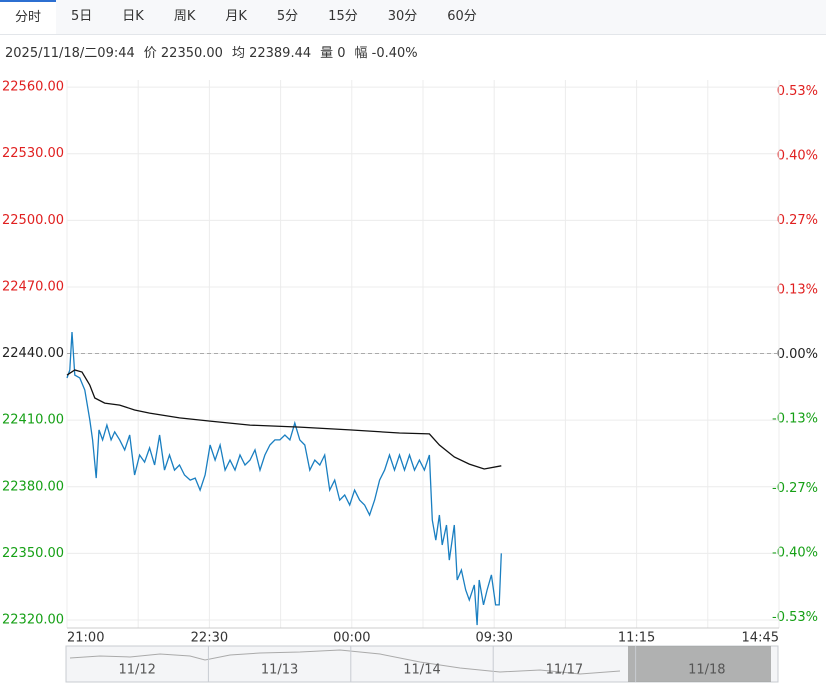 The image size is (826, 683). What do you see at coordinates (183, 53) in the screenshot?
I see `info-item: 价 22350.00` at bounding box center [183, 53].